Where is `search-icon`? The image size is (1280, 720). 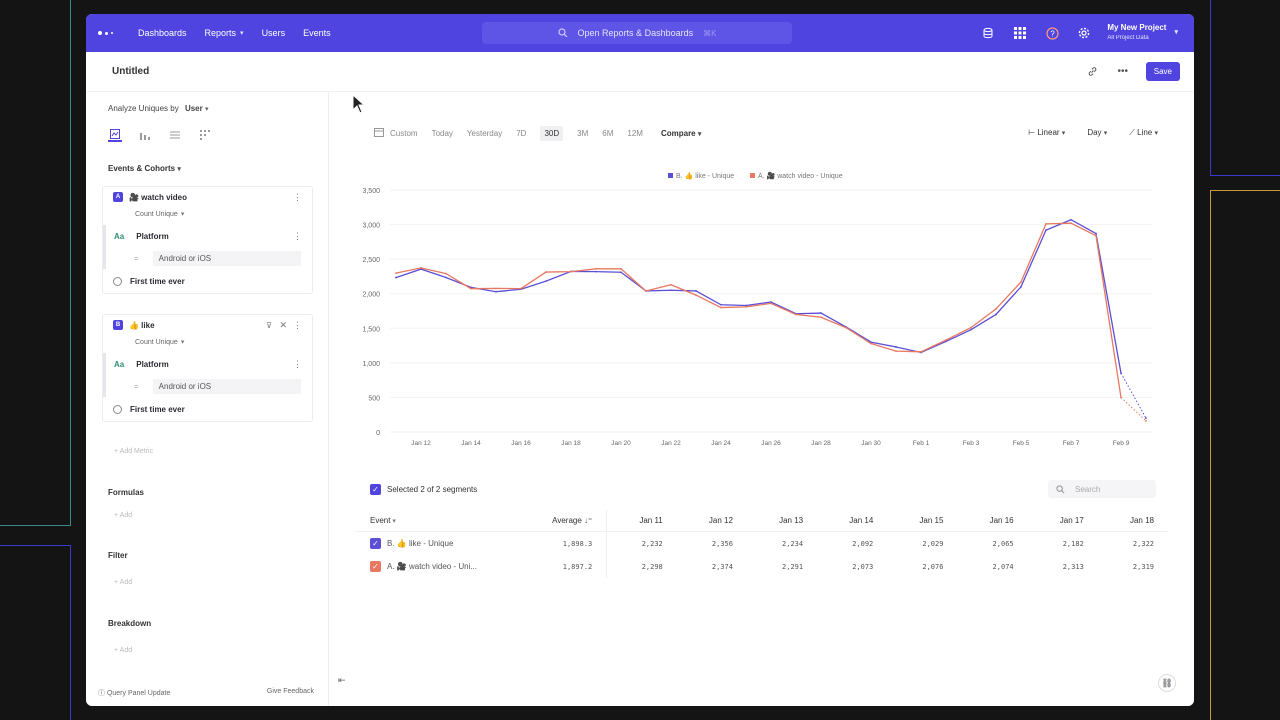
search-icon is located at coordinates (562, 33).